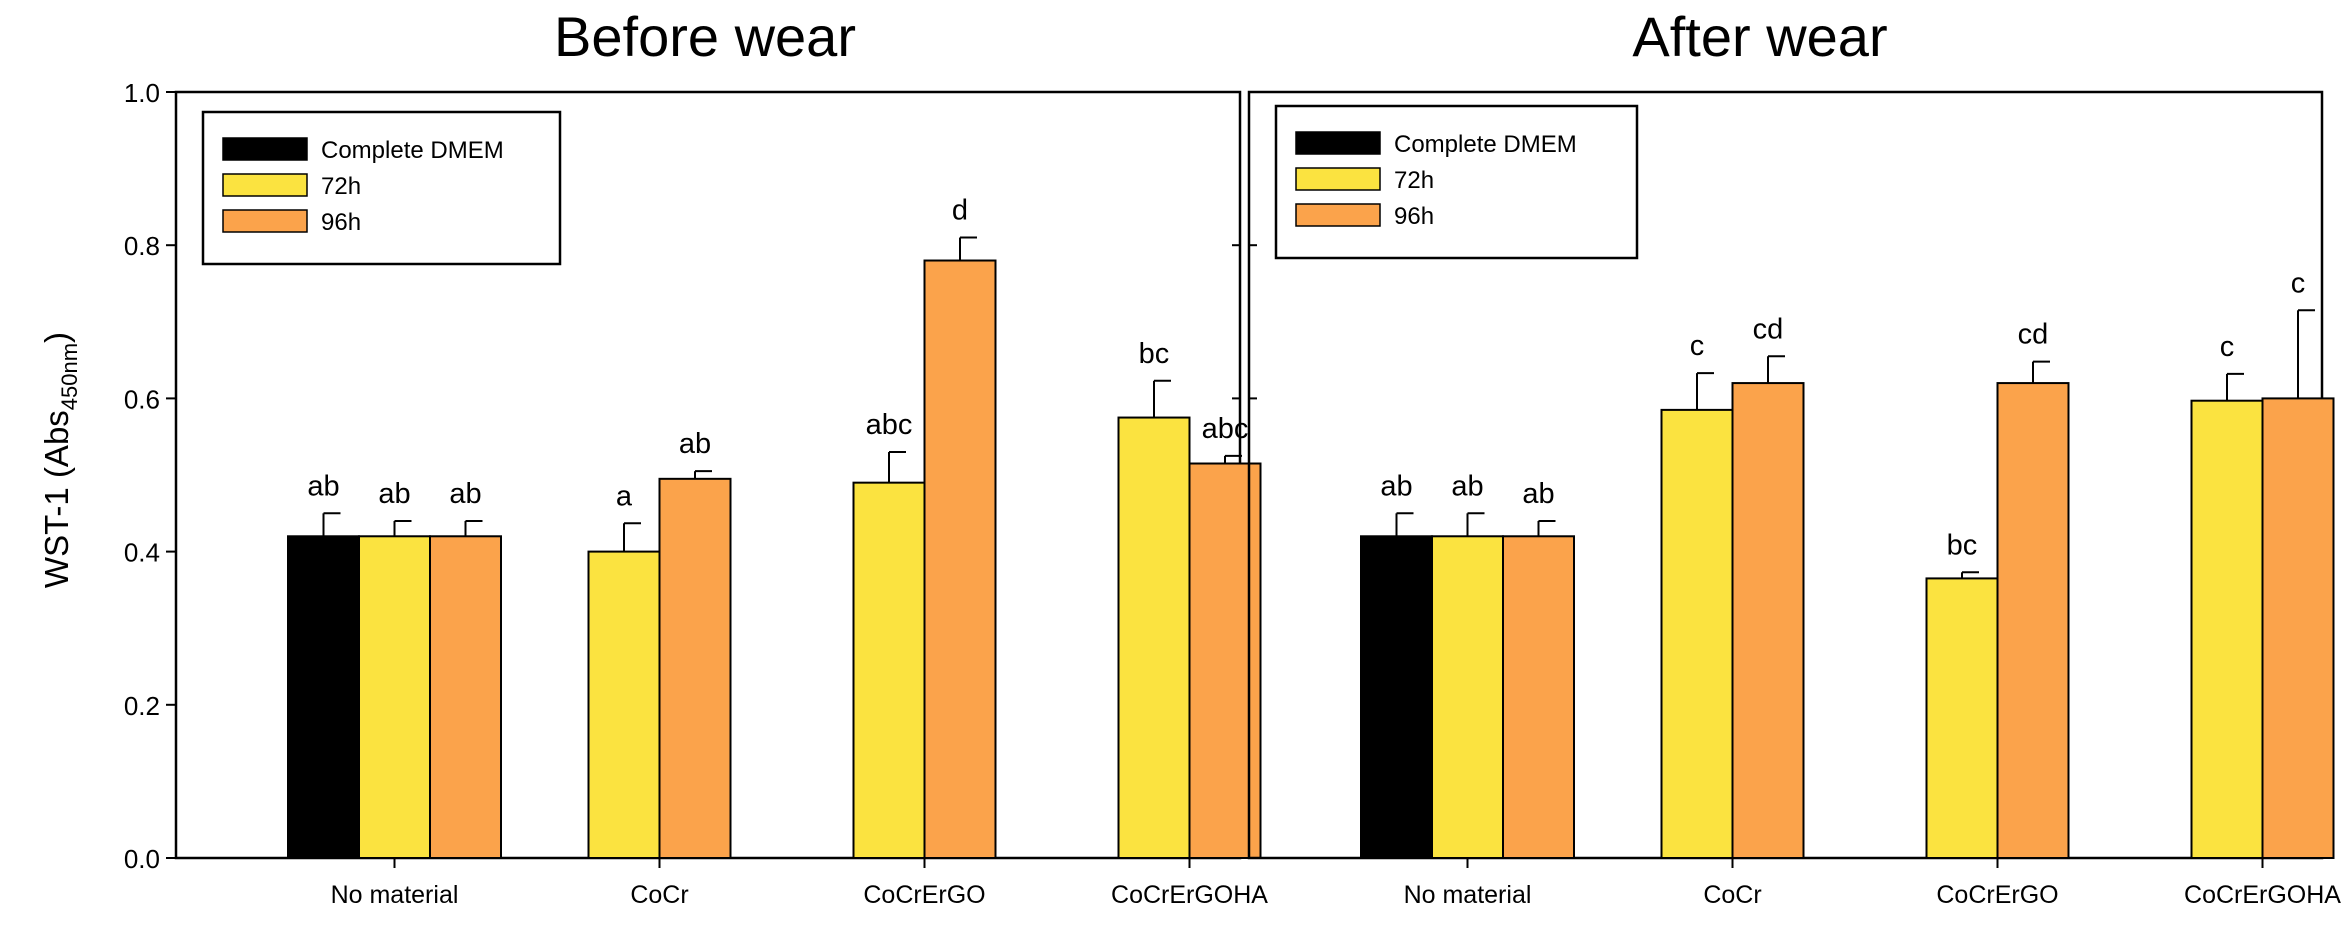 This screenshot has width=2346, height=946. Describe the element at coordinates (705, 36) in the screenshot. I see `panel-title: Before wear` at that location.